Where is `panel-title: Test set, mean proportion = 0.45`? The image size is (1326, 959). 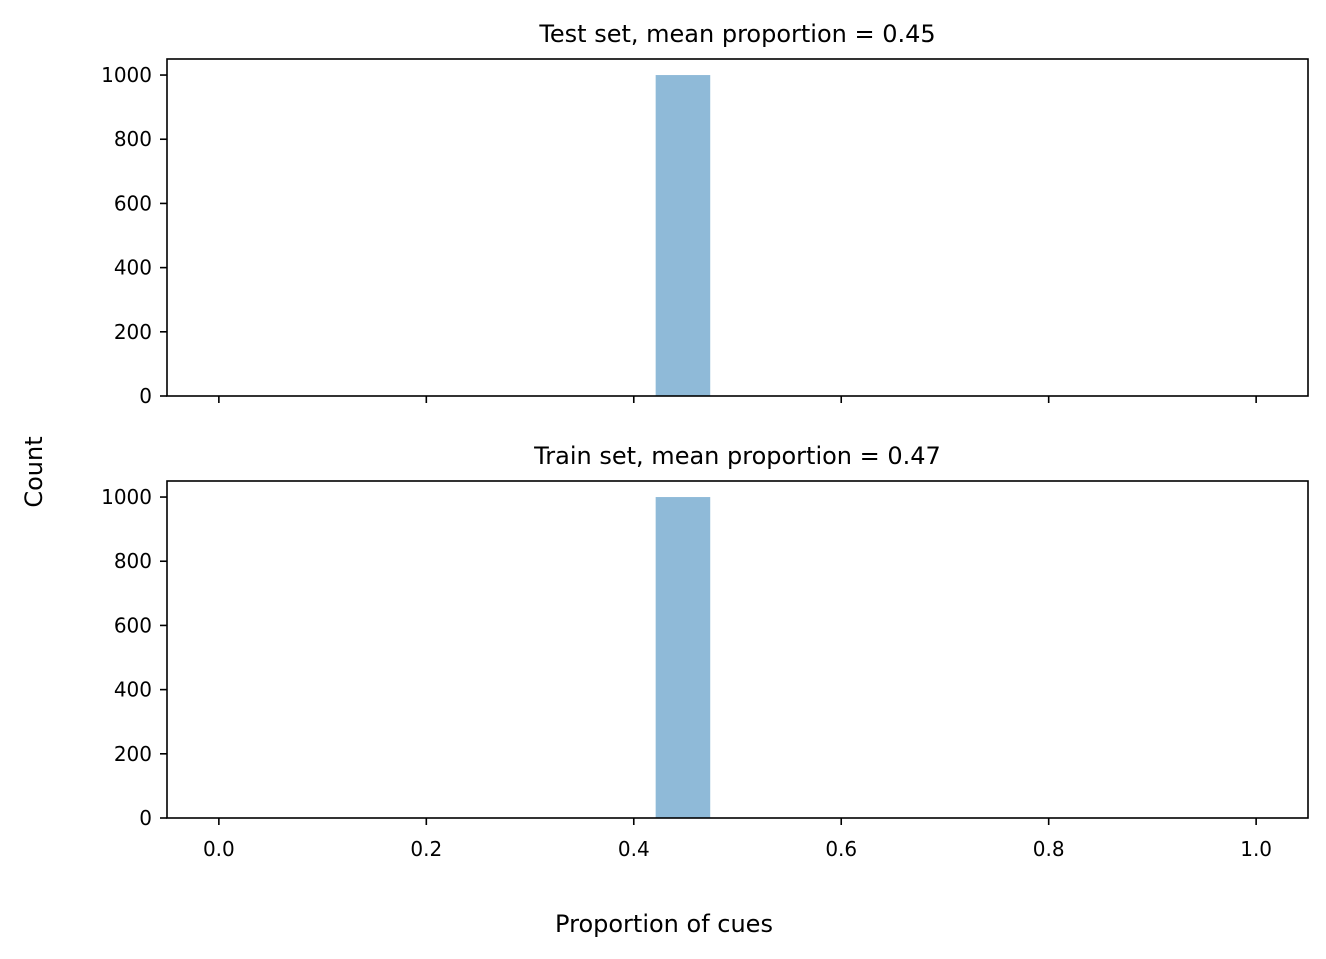
panel-title: Test set, mean proportion = 0.45 is located at coordinates (736, 34).